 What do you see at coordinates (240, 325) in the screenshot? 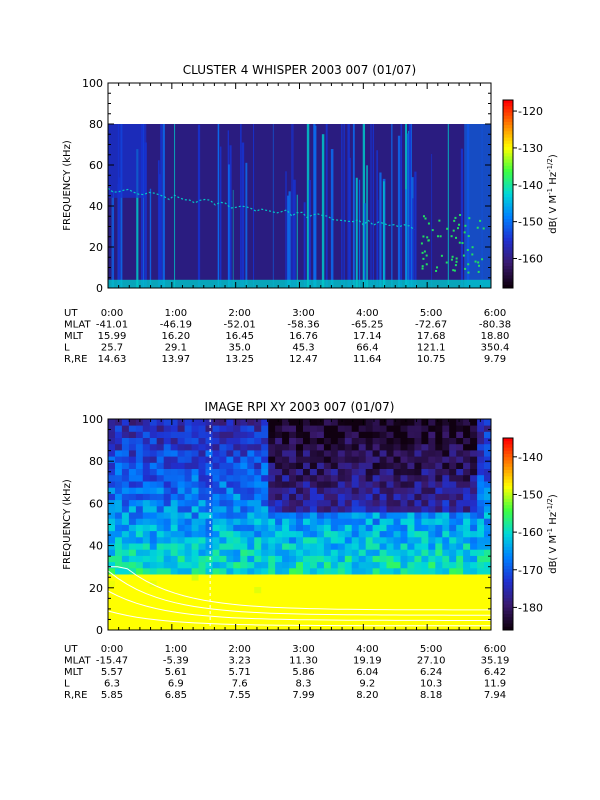
I see `ephemeris-value: -52.01` at bounding box center [240, 325].